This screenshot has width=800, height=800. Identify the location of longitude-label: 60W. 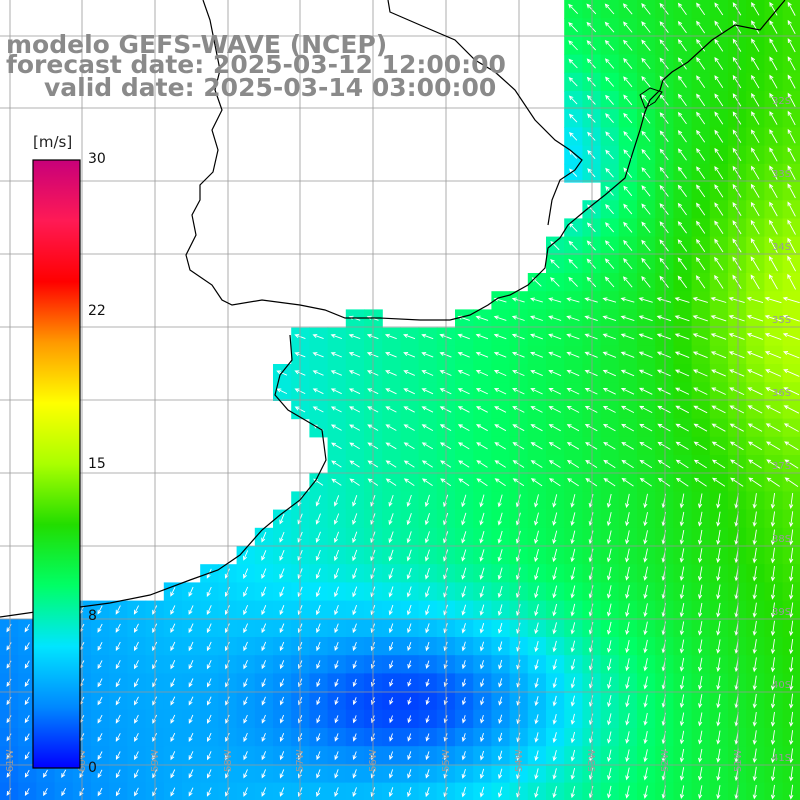
(82, 760).